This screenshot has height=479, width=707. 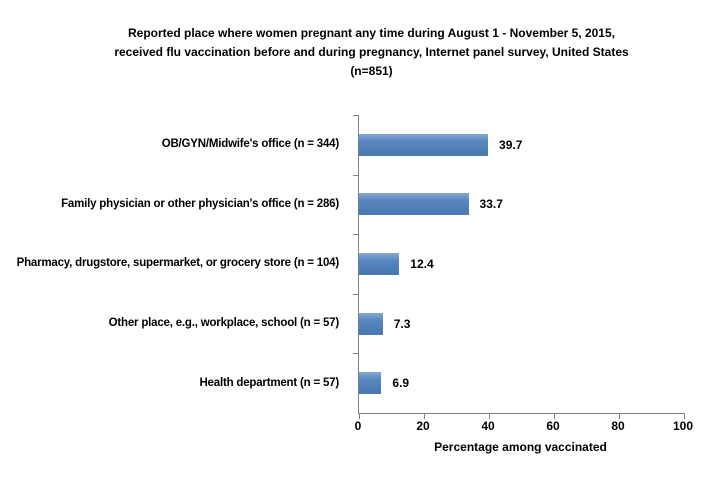 I want to click on bar-obgyn-midwife-office, so click(x=424, y=144).